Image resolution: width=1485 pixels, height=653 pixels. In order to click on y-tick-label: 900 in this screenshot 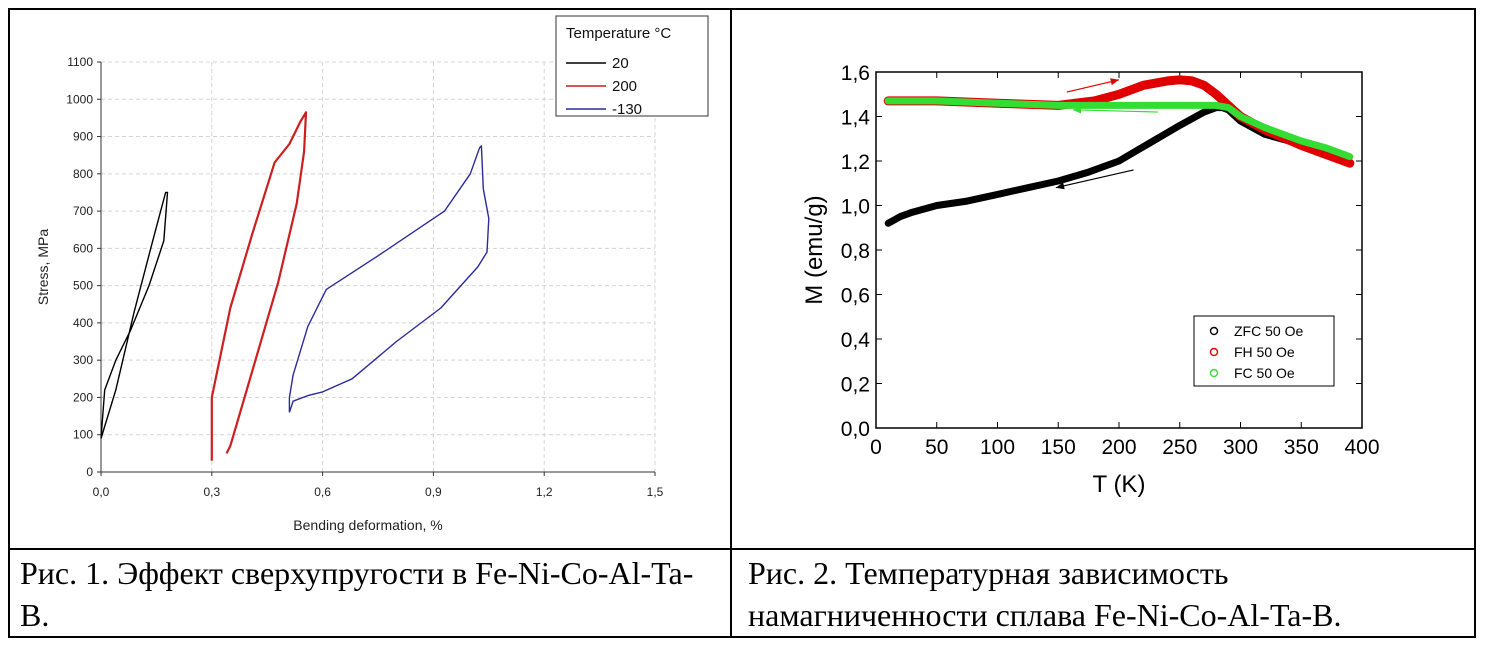, I will do `click(83, 137)`.